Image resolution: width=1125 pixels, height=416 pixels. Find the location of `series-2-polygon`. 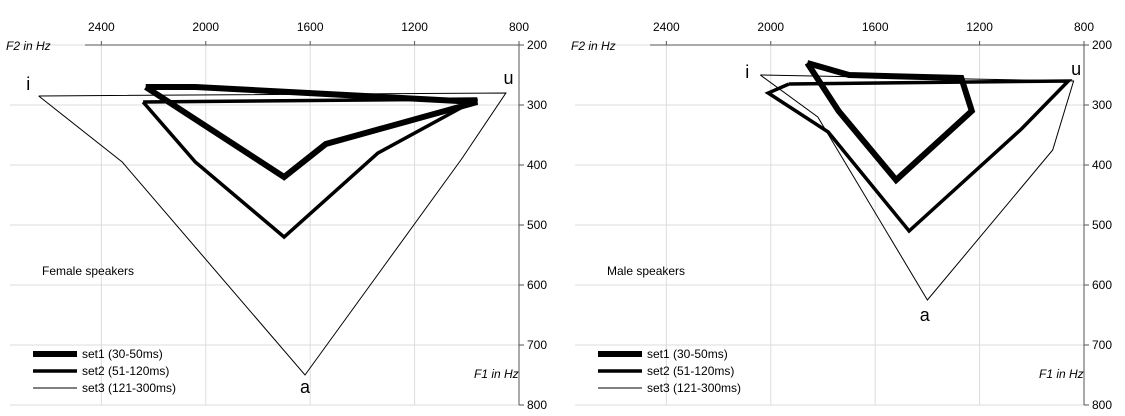

series-2-polygon is located at coordinates (310, 168).